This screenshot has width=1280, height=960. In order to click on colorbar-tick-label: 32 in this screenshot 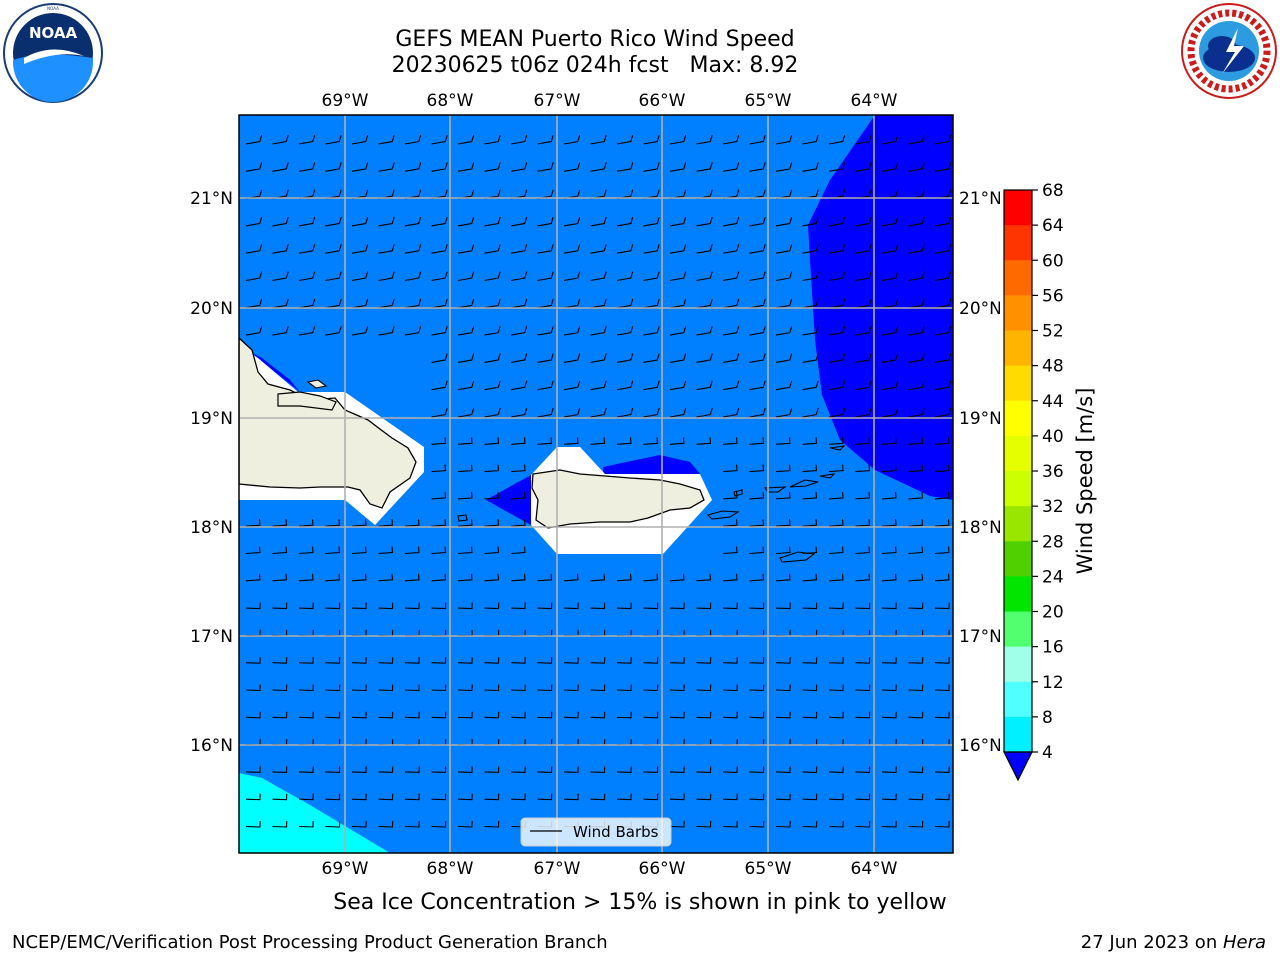, I will do `click(1053, 507)`.